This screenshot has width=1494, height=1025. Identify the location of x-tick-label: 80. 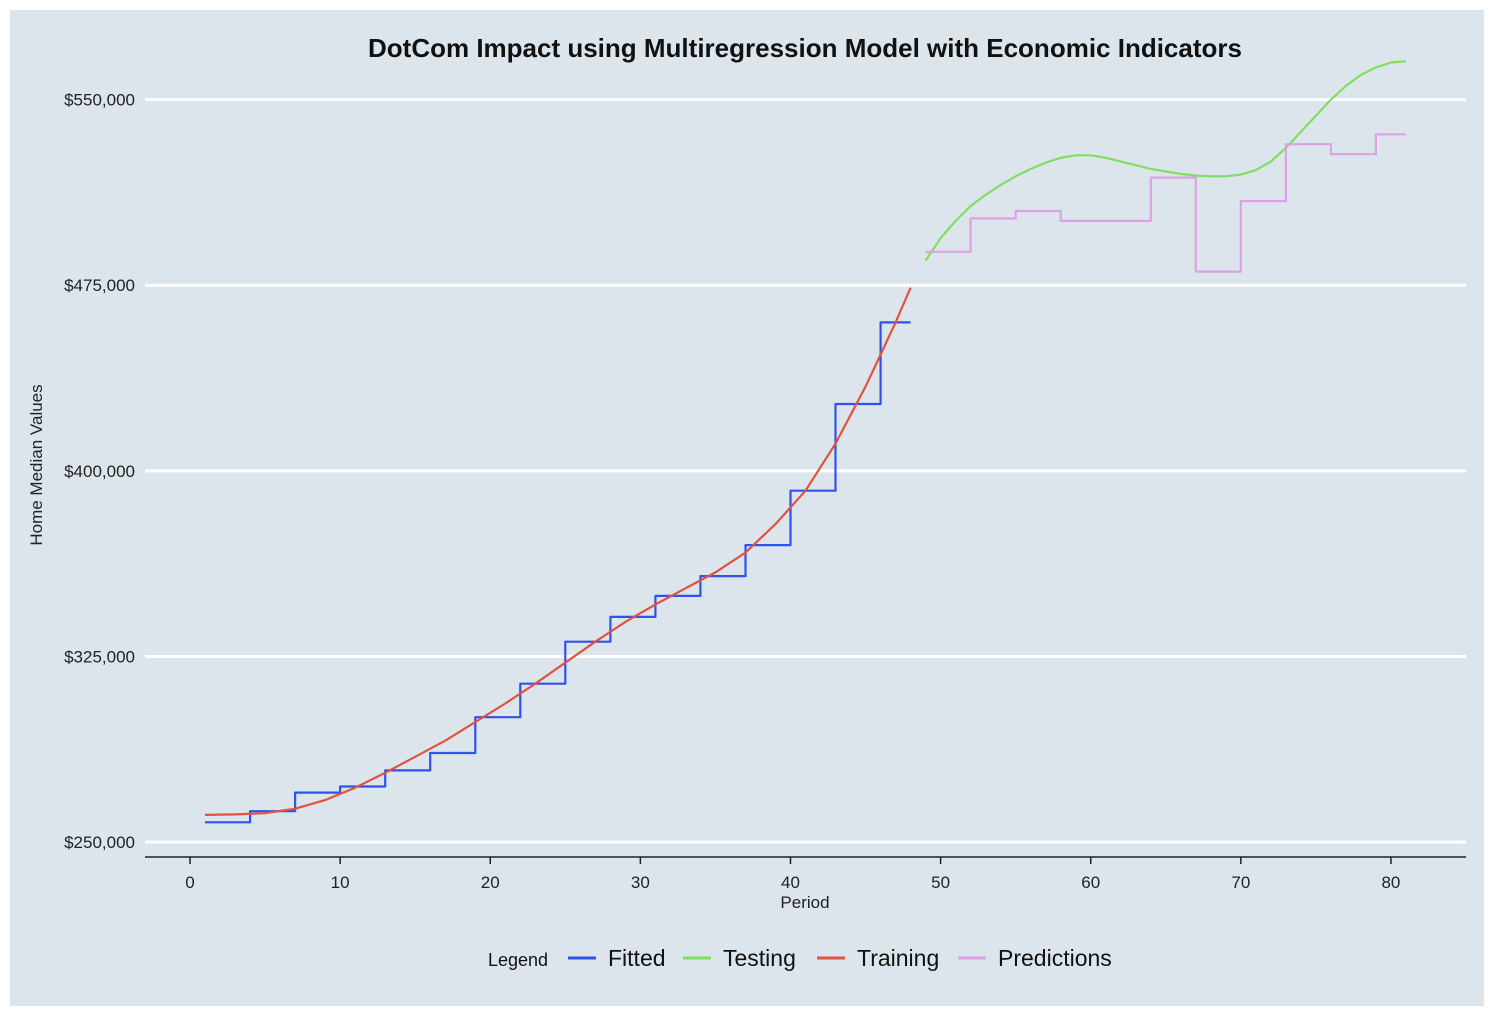
(1390, 882).